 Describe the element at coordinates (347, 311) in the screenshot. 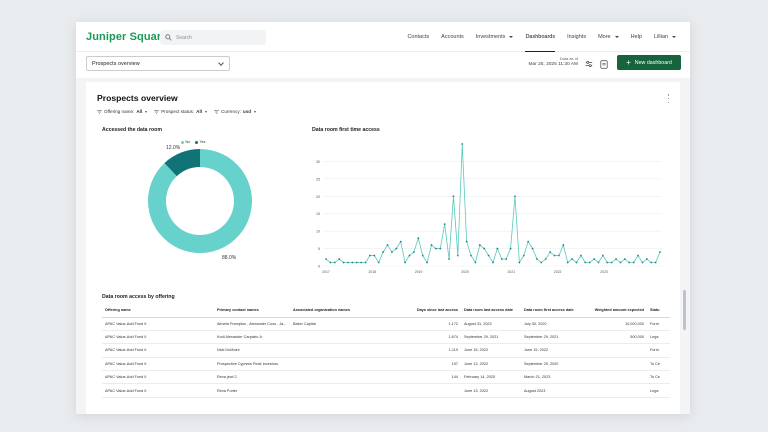

I see `column-header: Associated organization names` at that location.